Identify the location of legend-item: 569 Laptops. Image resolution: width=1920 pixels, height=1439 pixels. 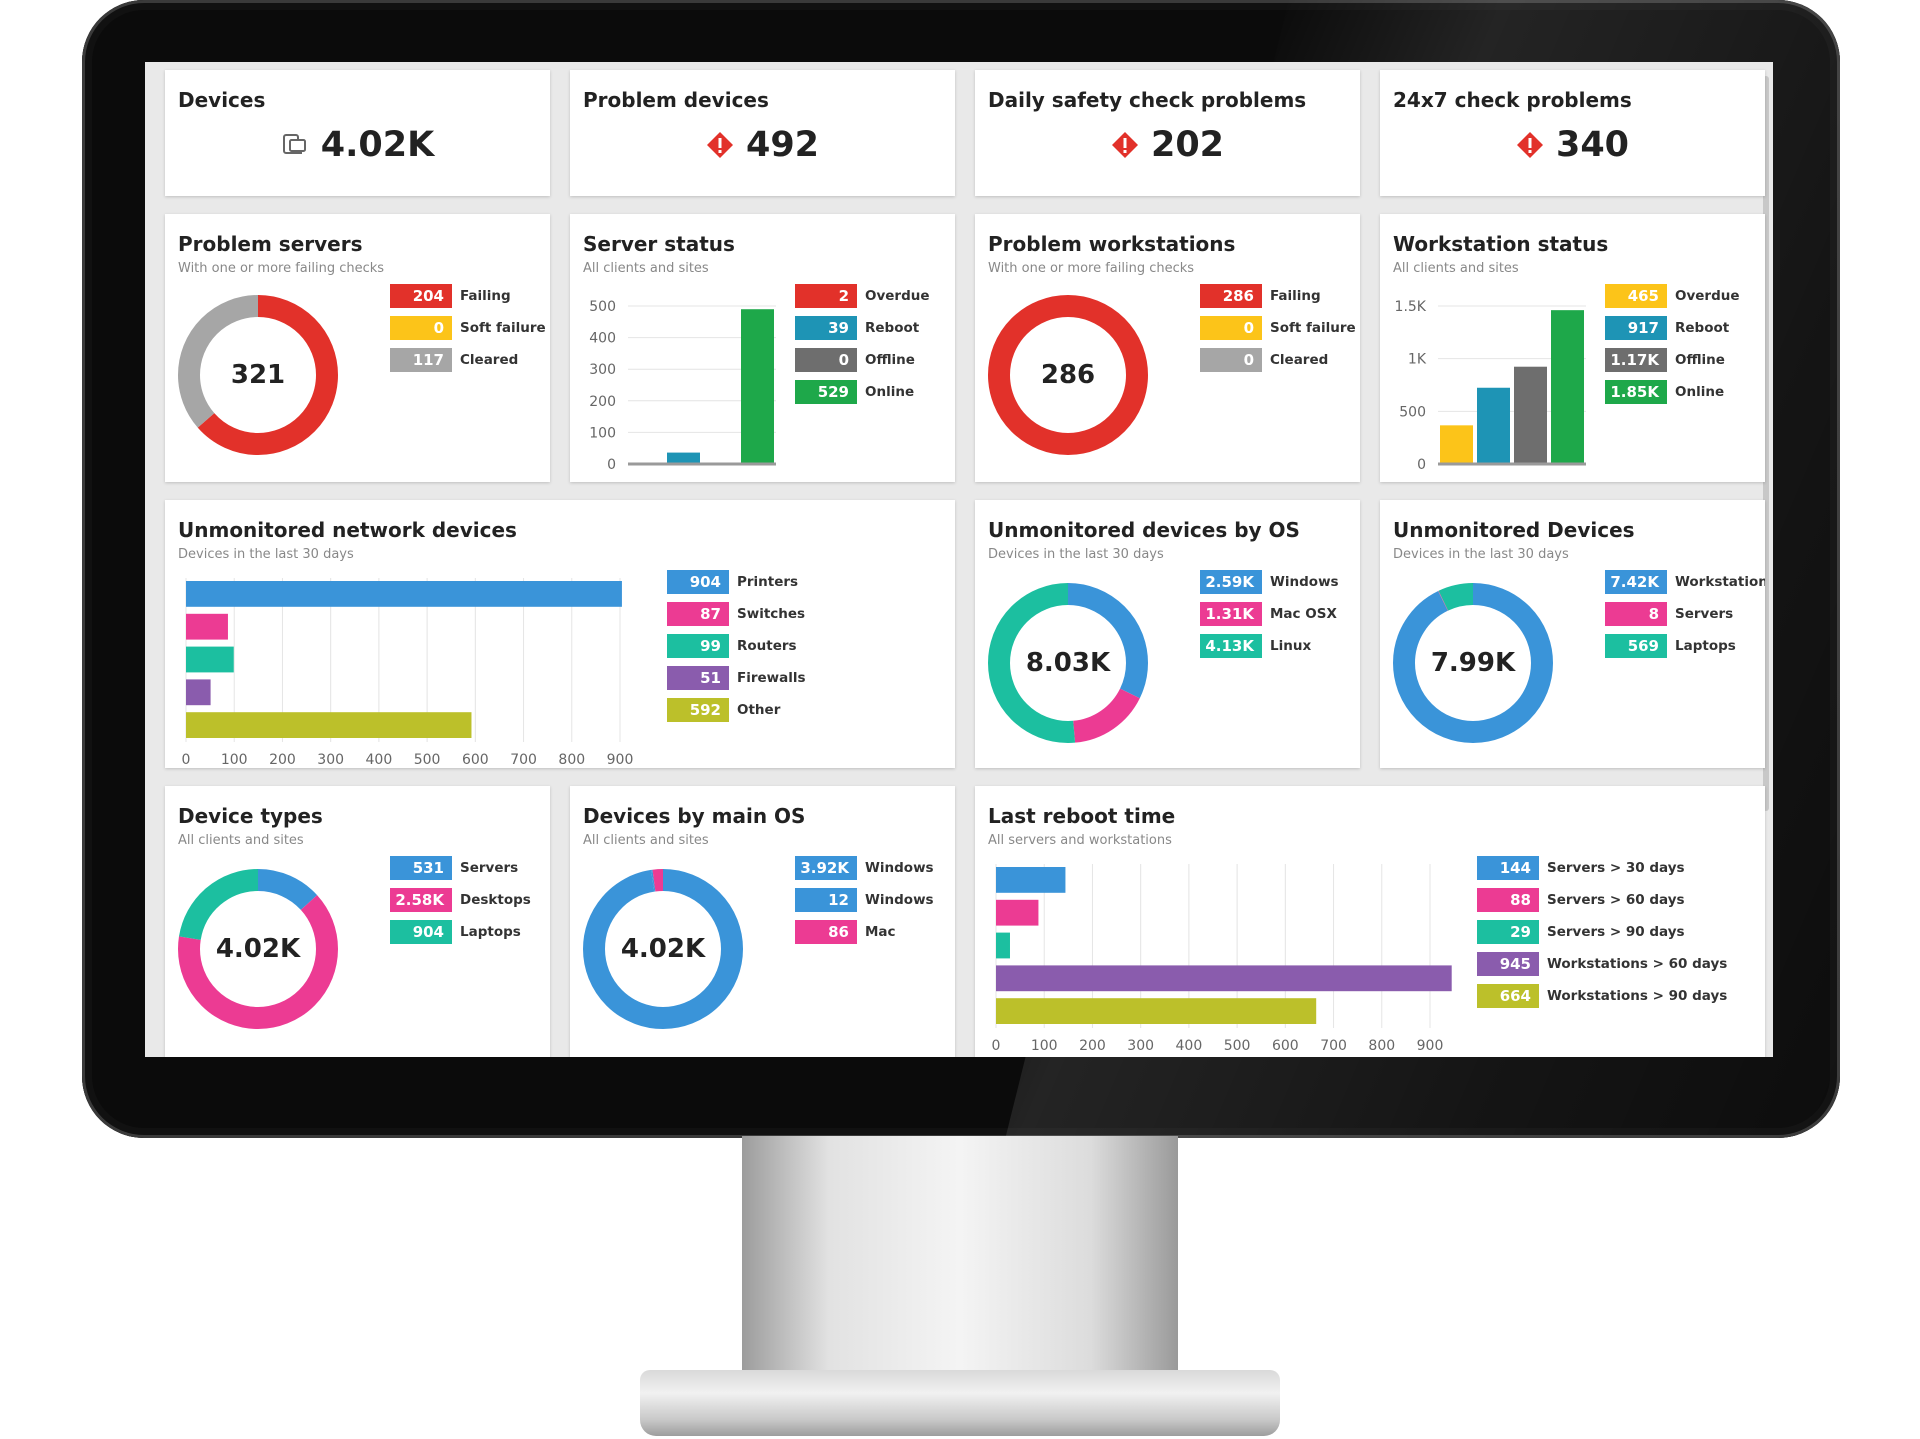
(1670, 646).